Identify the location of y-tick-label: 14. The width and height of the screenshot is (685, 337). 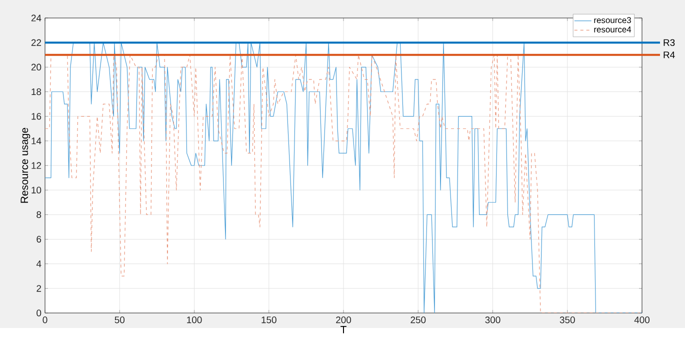
(37, 141).